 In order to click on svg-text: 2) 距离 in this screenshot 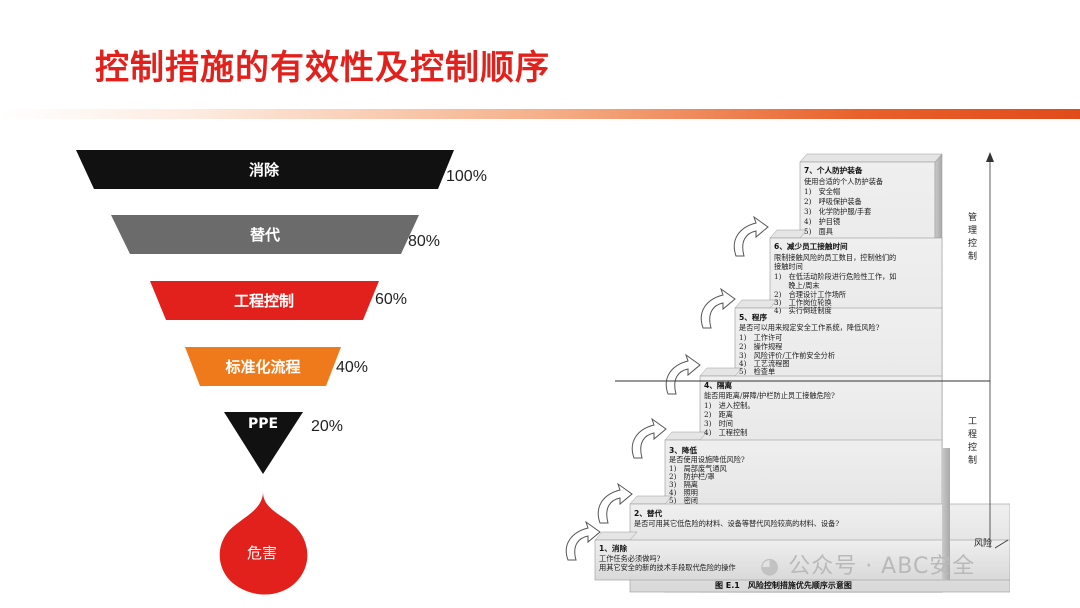, I will do `click(718, 414)`.